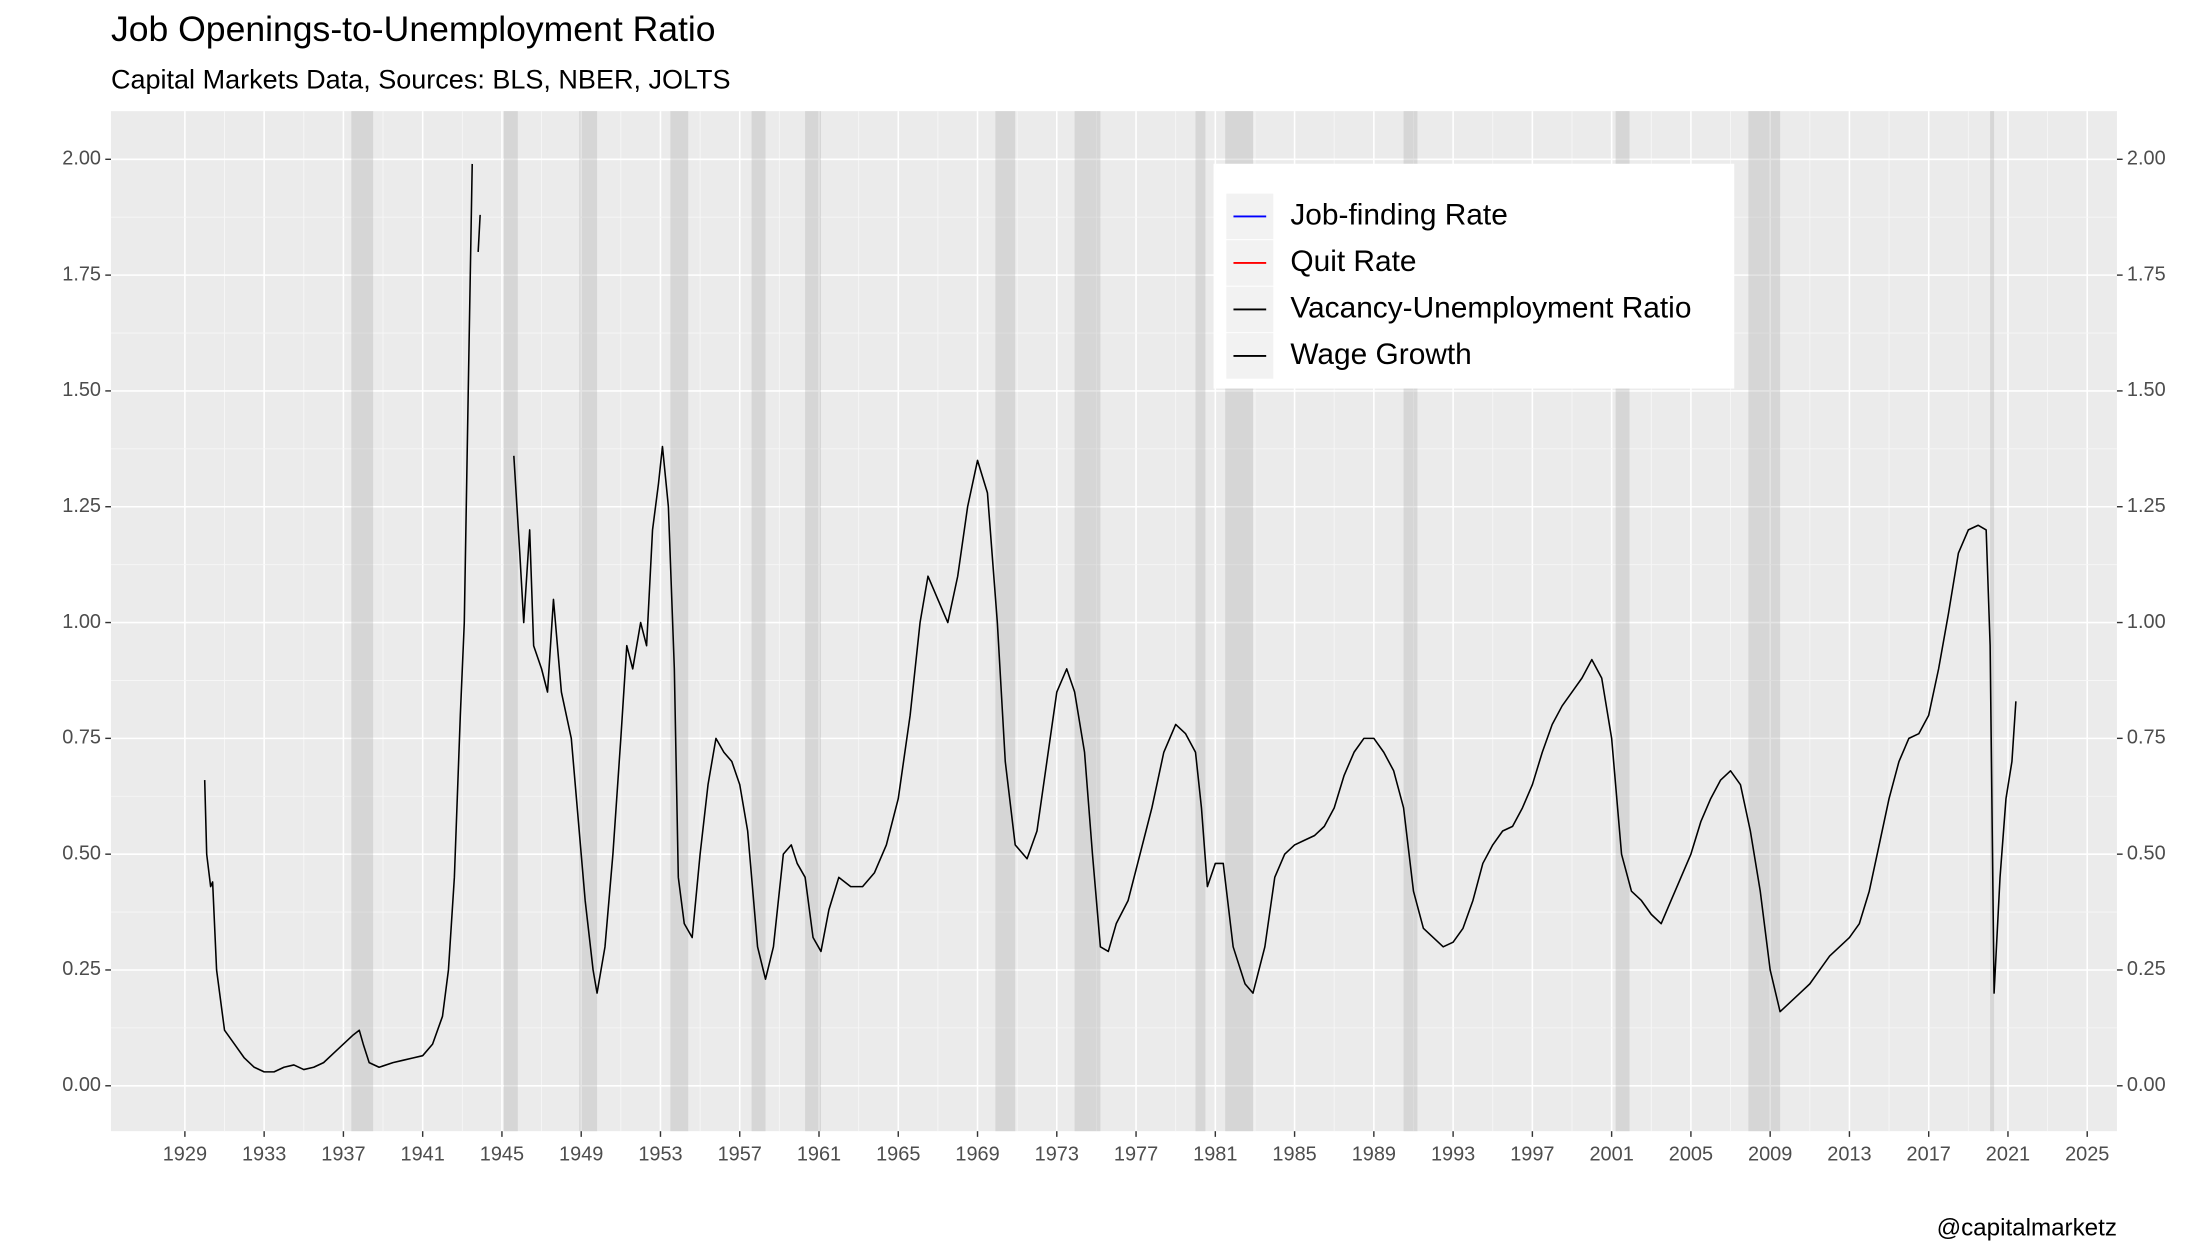 Image resolution: width=2208 pixels, height=1248 pixels. Describe the element at coordinates (1490, 307) in the screenshot. I see `legend-label: Vacancy-Unemployment Ratio` at that location.